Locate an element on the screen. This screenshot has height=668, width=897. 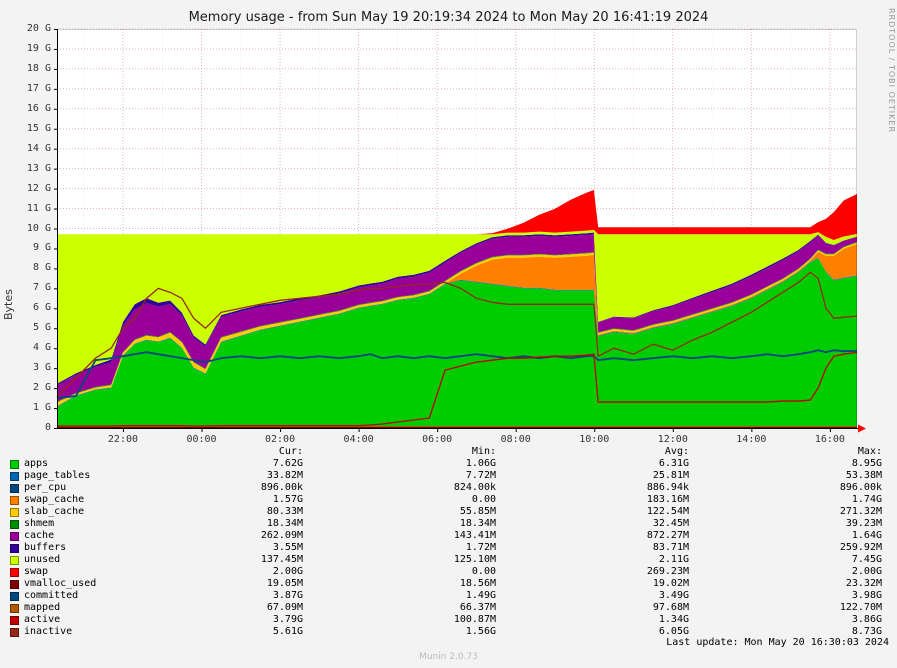
legend-value-min: 1.49G is located at coordinates (480, 595).